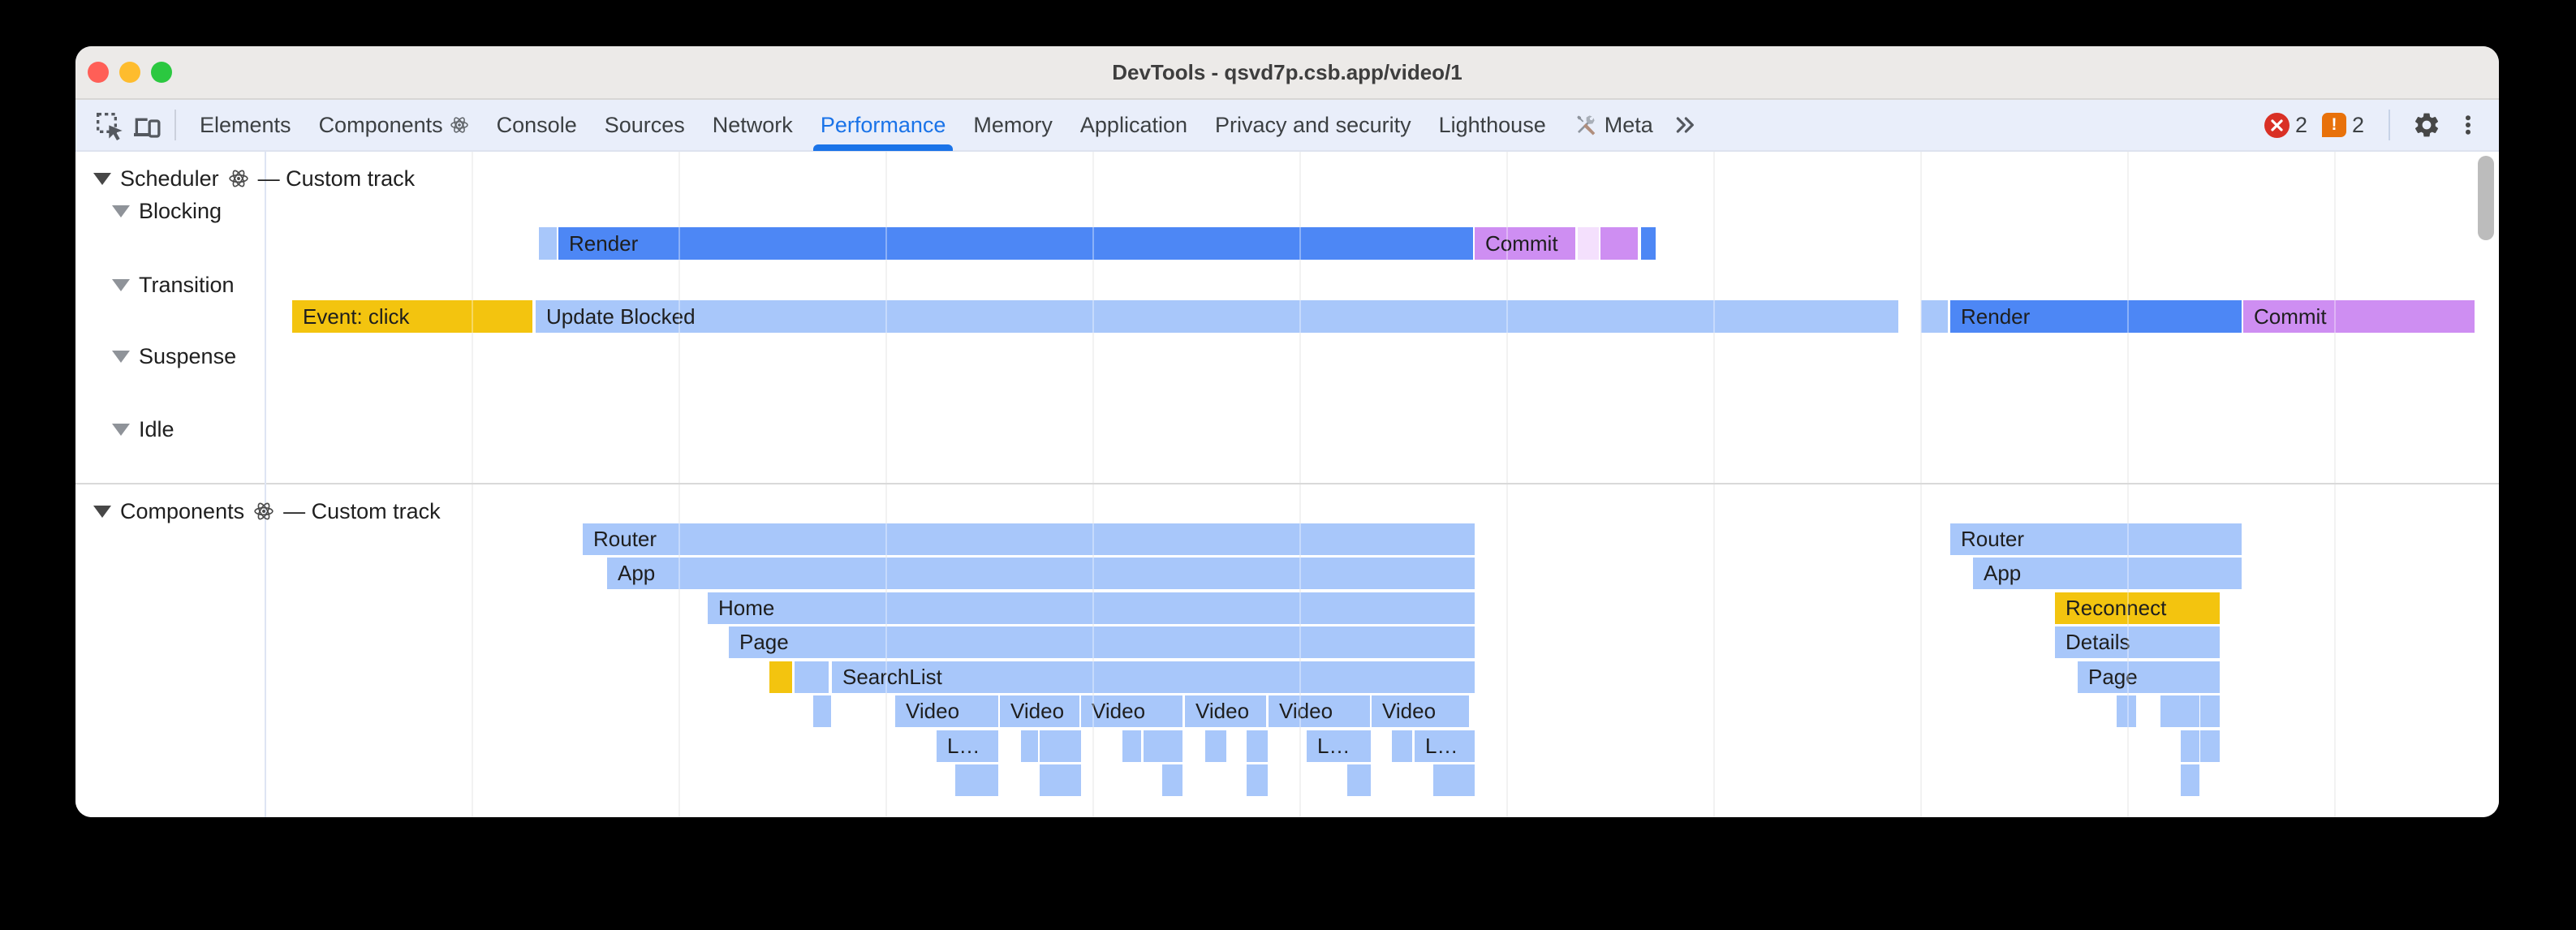 Image resolution: width=2576 pixels, height=930 pixels. Describe the element at coordinates (2285, 125) in the screenshot. I see `error-badge: 2` at that location.